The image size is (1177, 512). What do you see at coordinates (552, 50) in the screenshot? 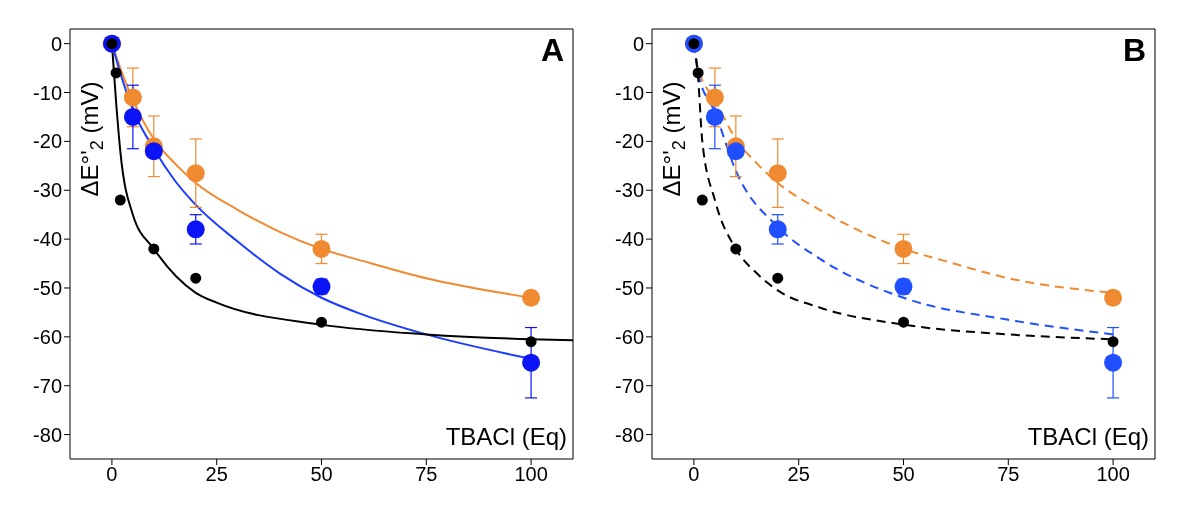
I see `annotation: A` at bounding box center [552, 50].